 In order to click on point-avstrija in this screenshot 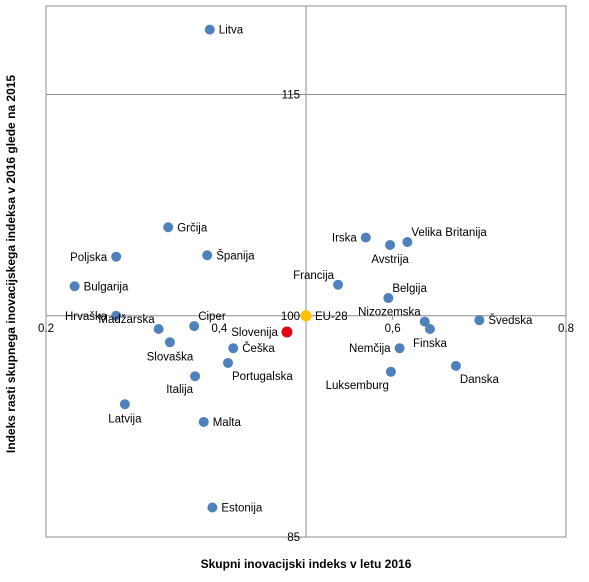, I will do `click(390, 244)`.